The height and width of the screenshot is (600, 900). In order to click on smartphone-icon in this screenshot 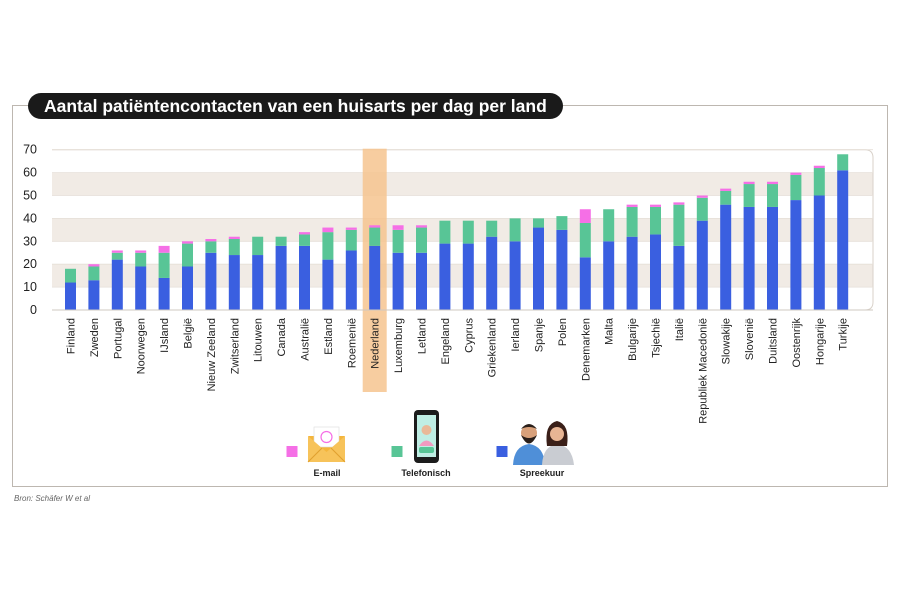, I will do `click(426, 436)`.